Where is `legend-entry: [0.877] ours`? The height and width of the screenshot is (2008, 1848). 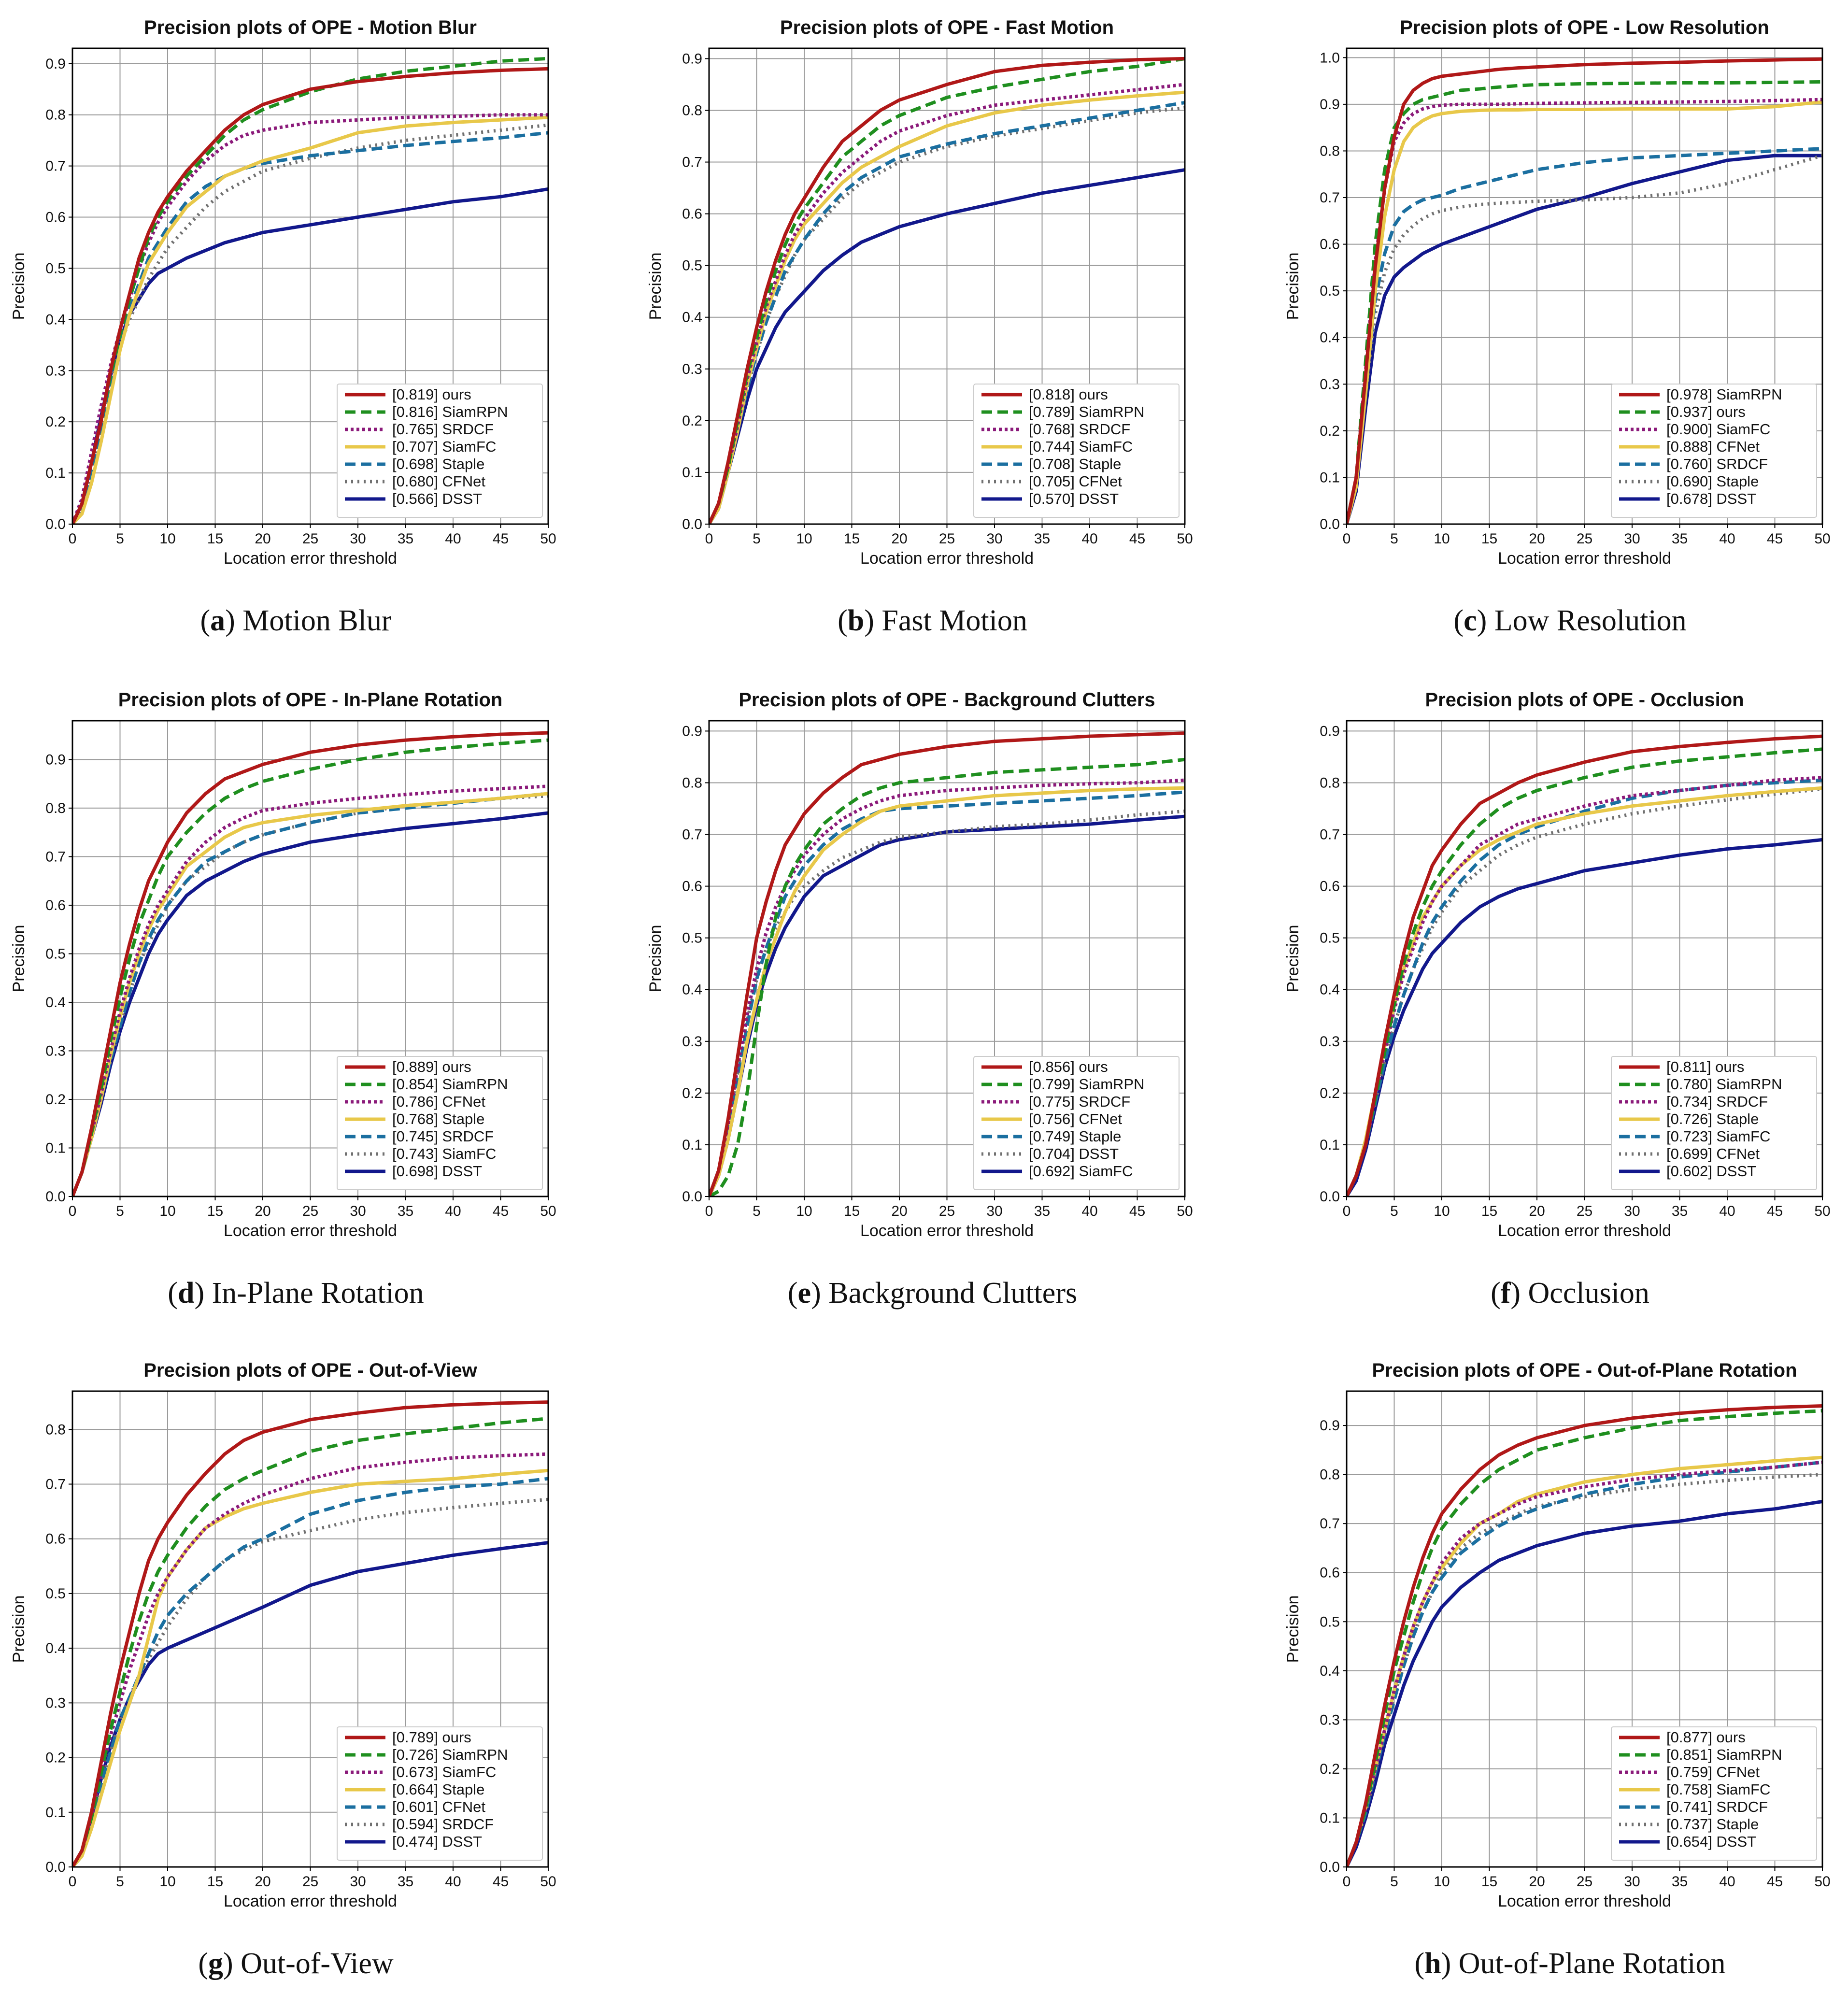 legend-entry: [0.877] ours is located at coordinates (1706, 1737).